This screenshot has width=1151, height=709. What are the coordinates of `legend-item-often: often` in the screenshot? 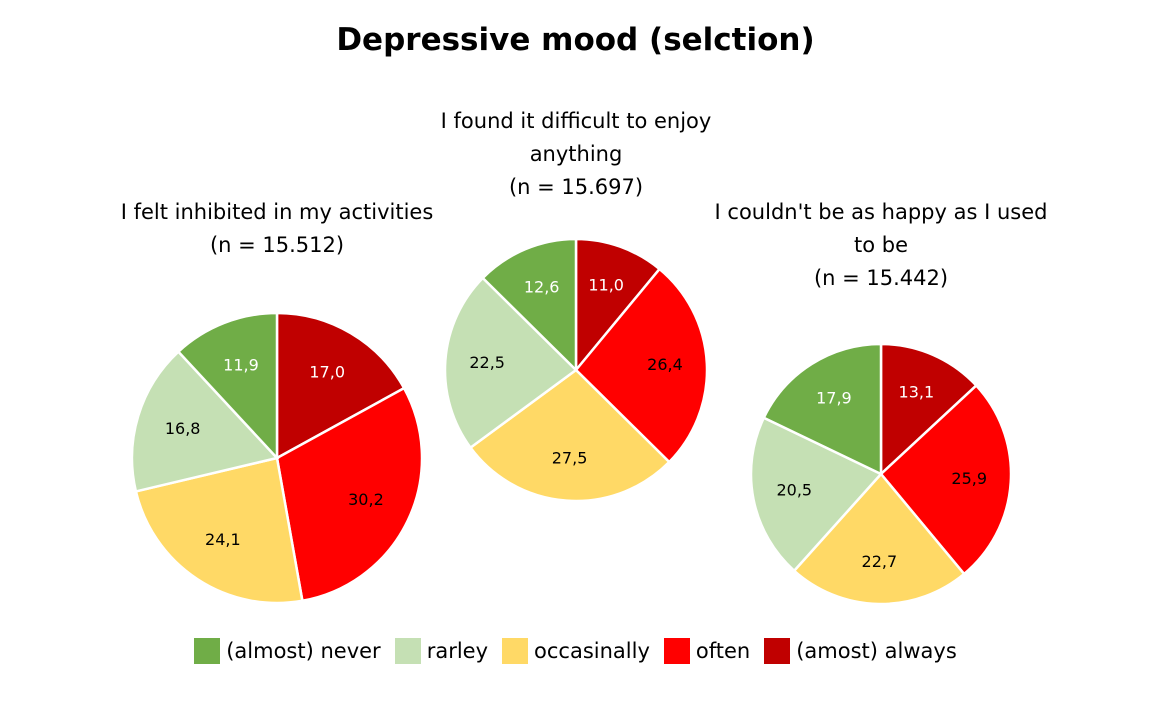 It's located at (707, 651).